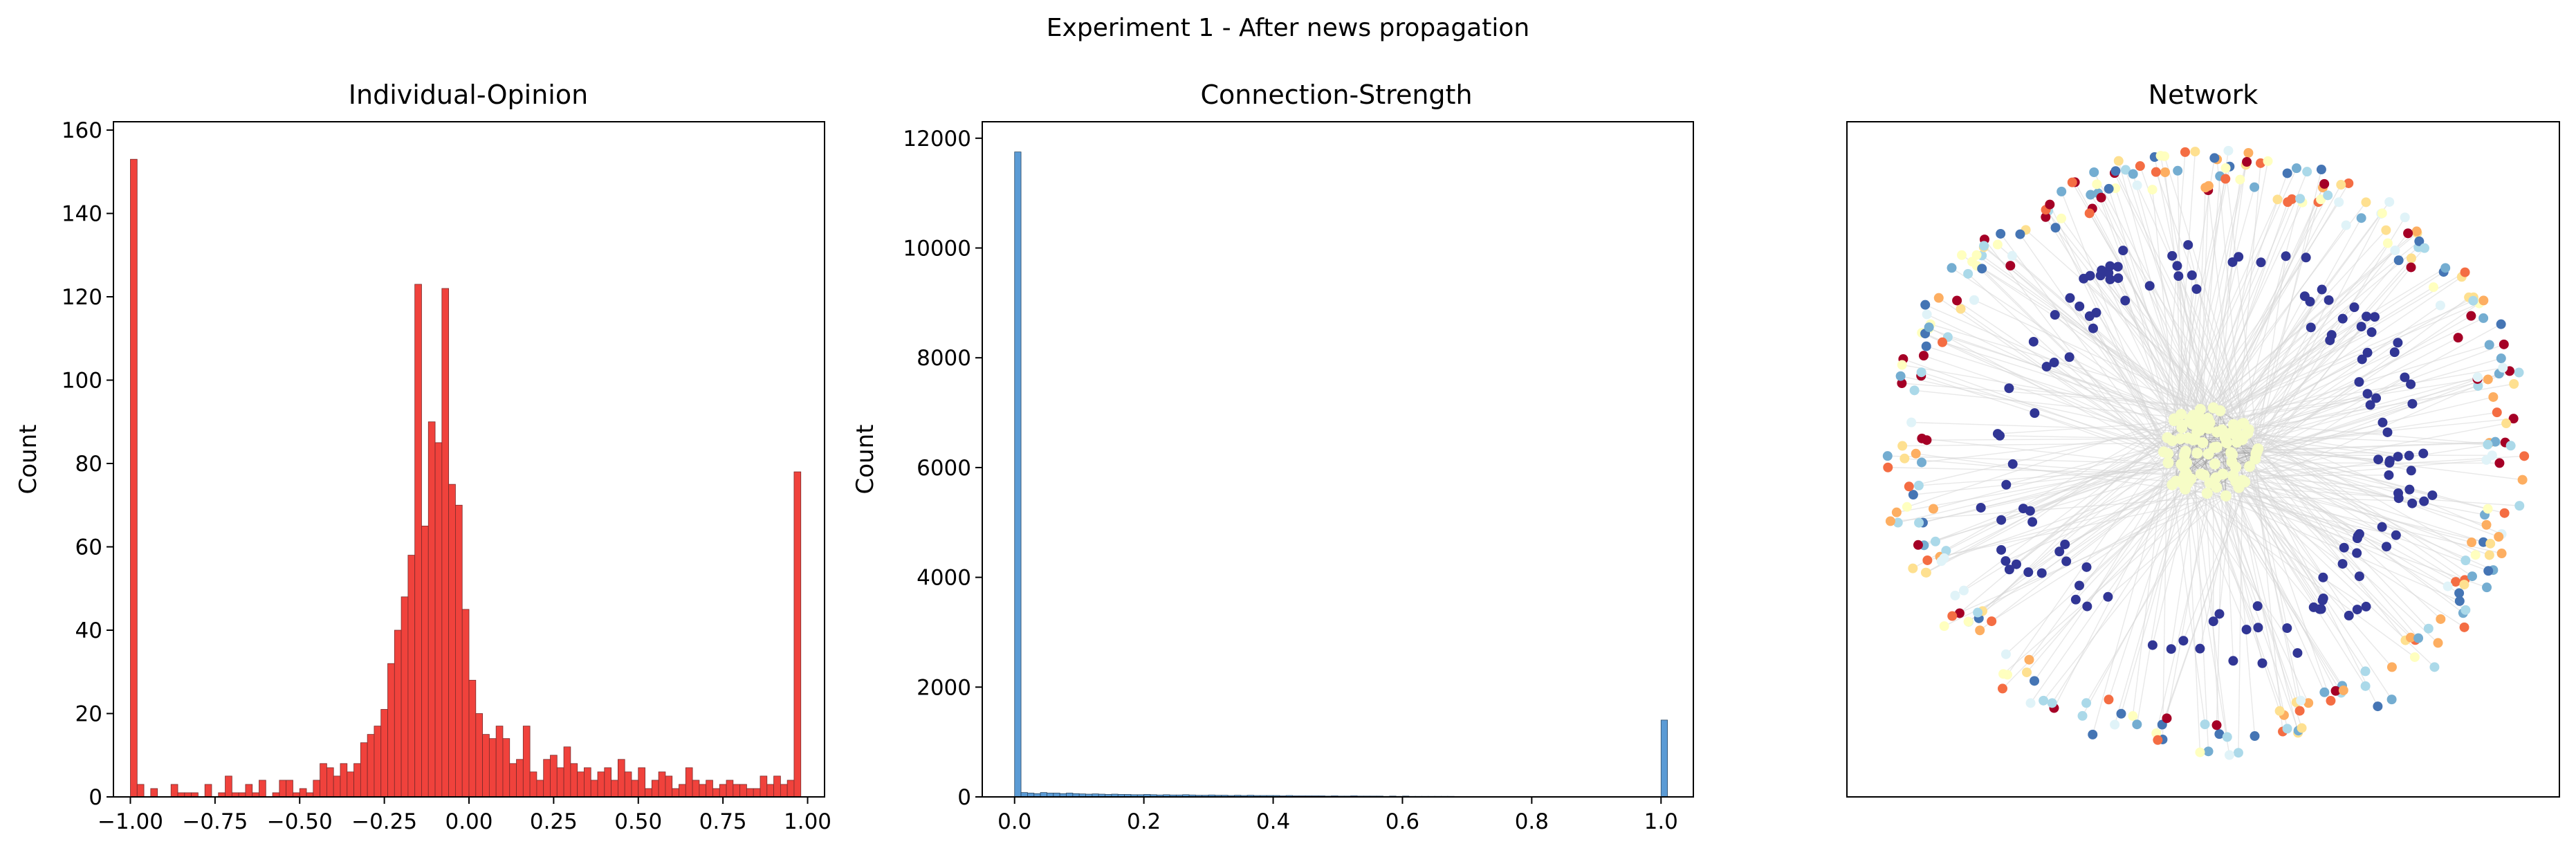  Describe the element at coordinates (944, 359) in the screenshot. I see `y-tick-label: 8000` at that location.